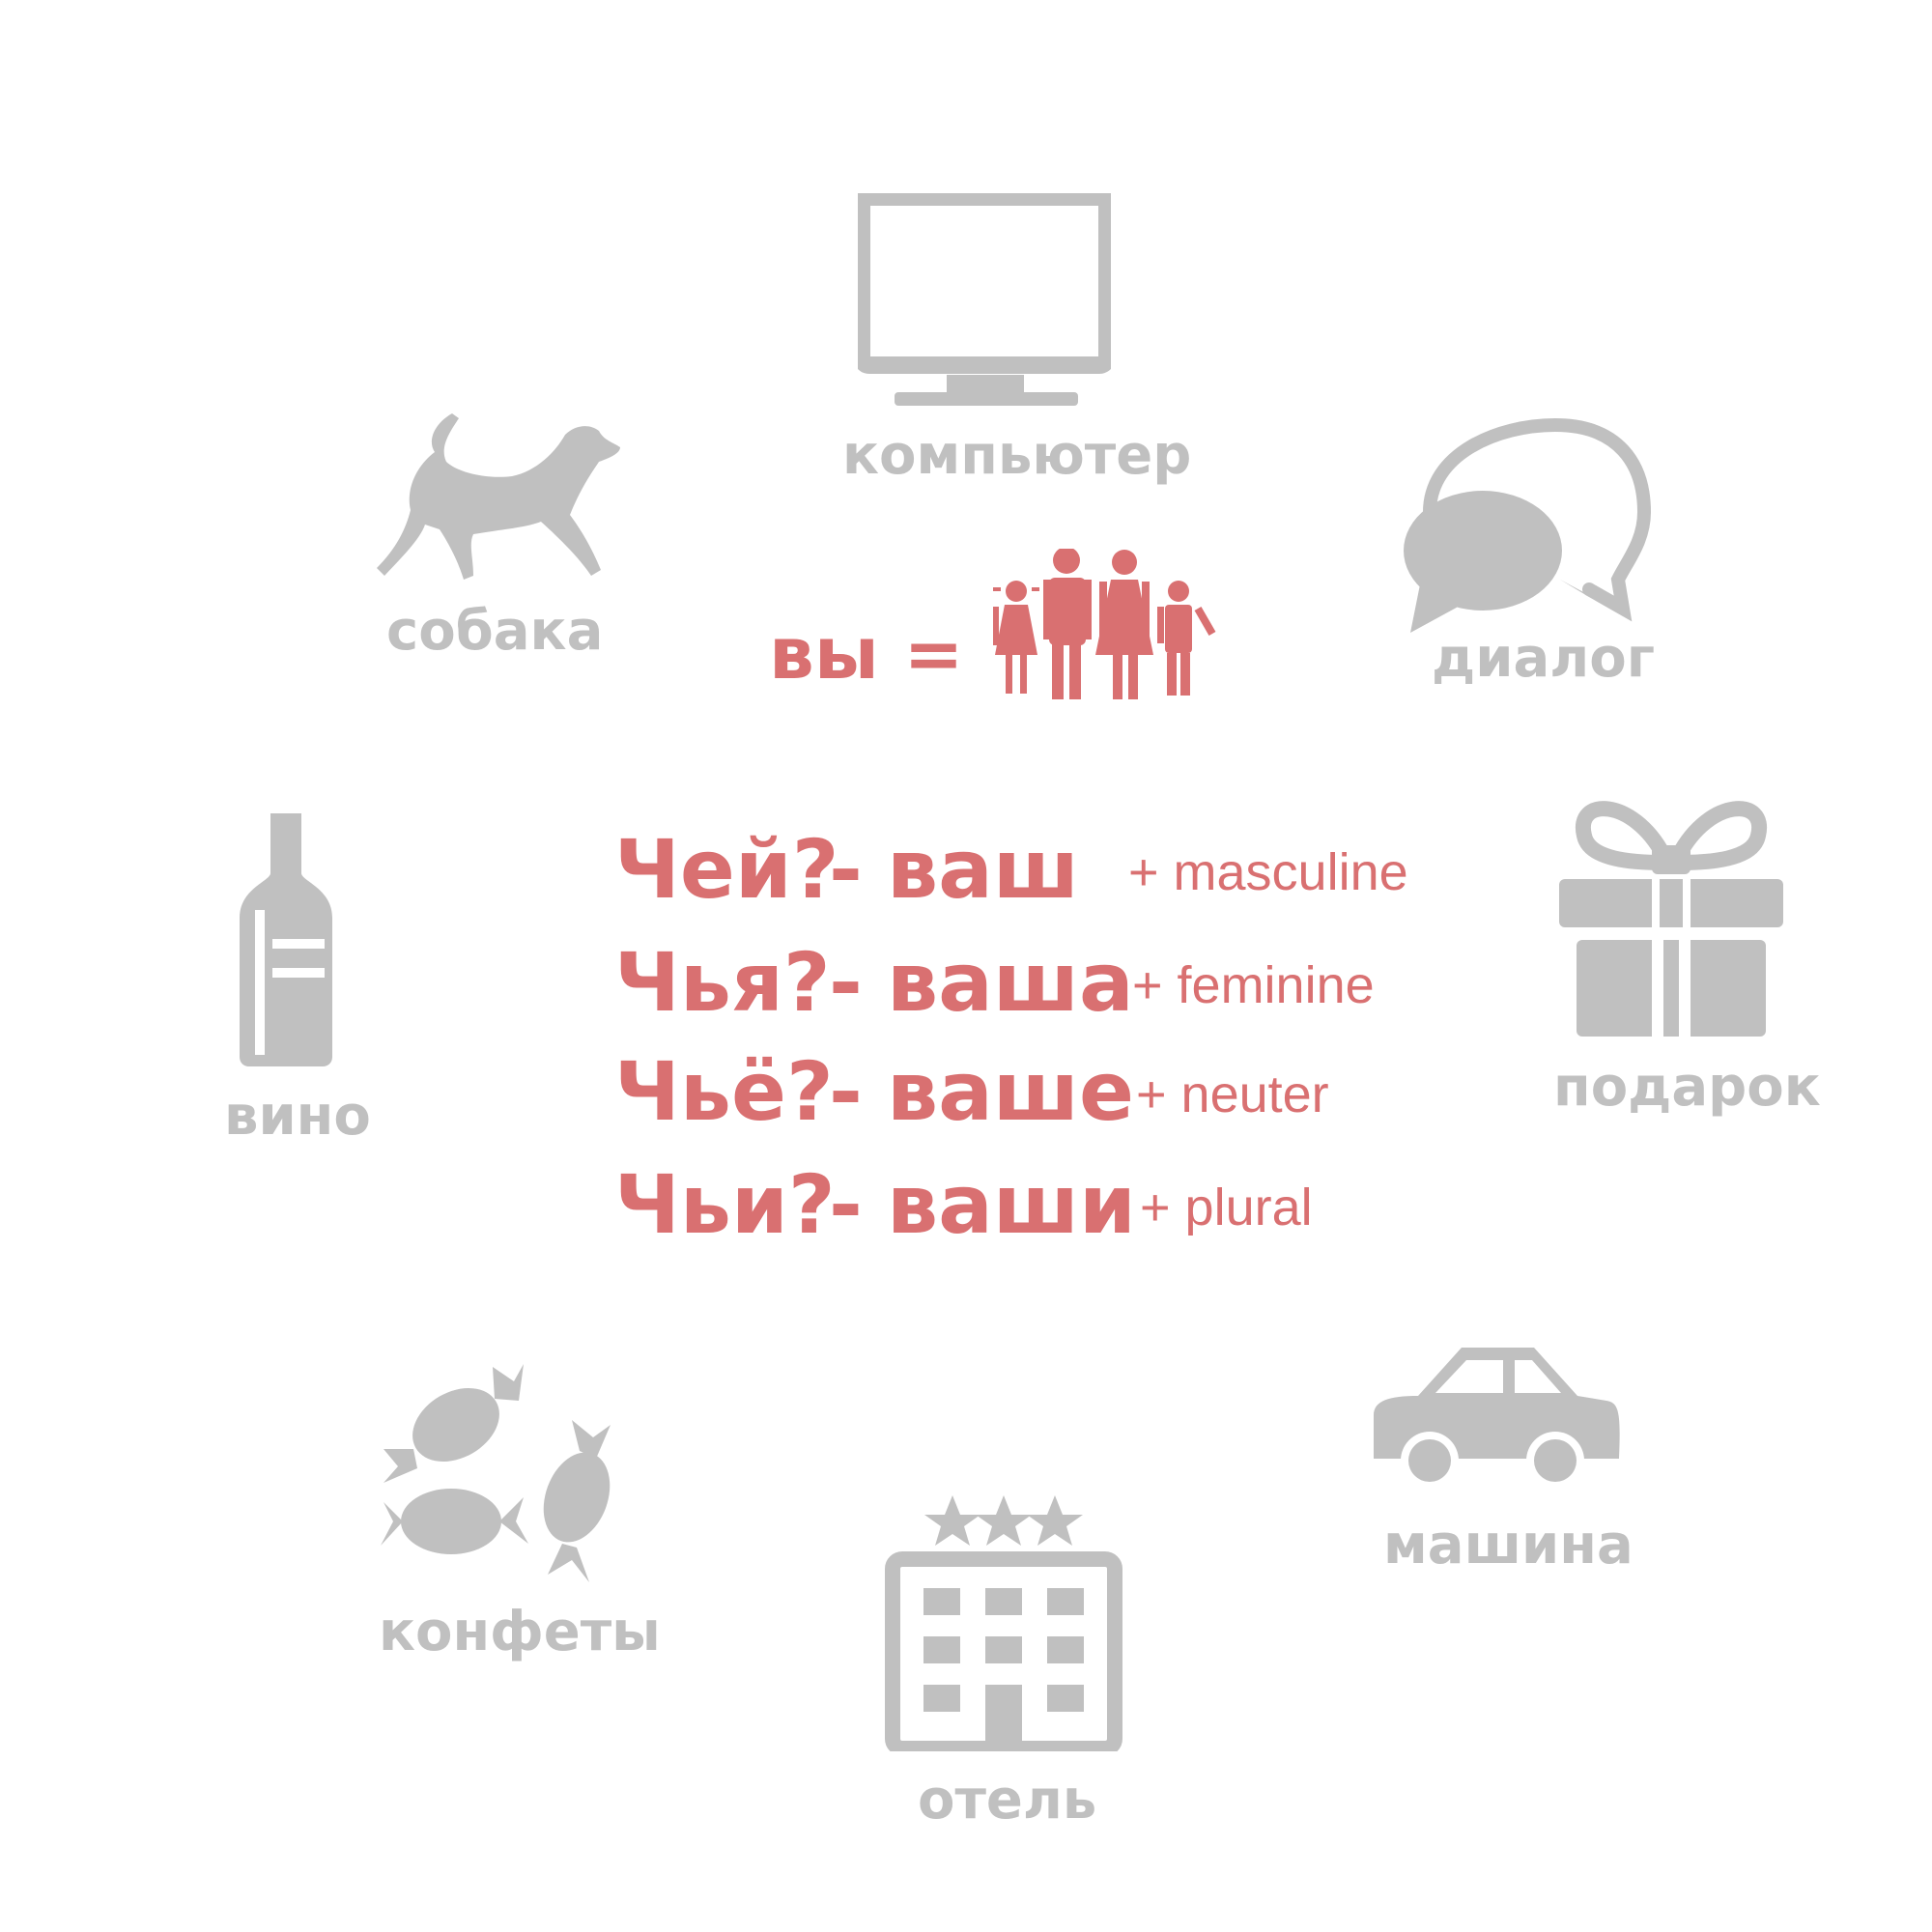 This screenshot has width=1932, height=1932. Describe the element at coordinates (1497, 1418) in the screenshot. I see `car-icon` at that location.